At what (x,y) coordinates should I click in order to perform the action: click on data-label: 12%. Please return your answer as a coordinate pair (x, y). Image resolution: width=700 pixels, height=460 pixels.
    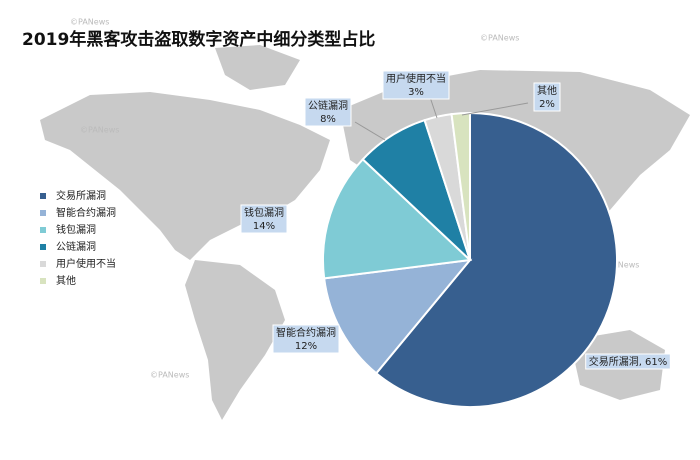
    Looking at the image, I should click on (306, 346).